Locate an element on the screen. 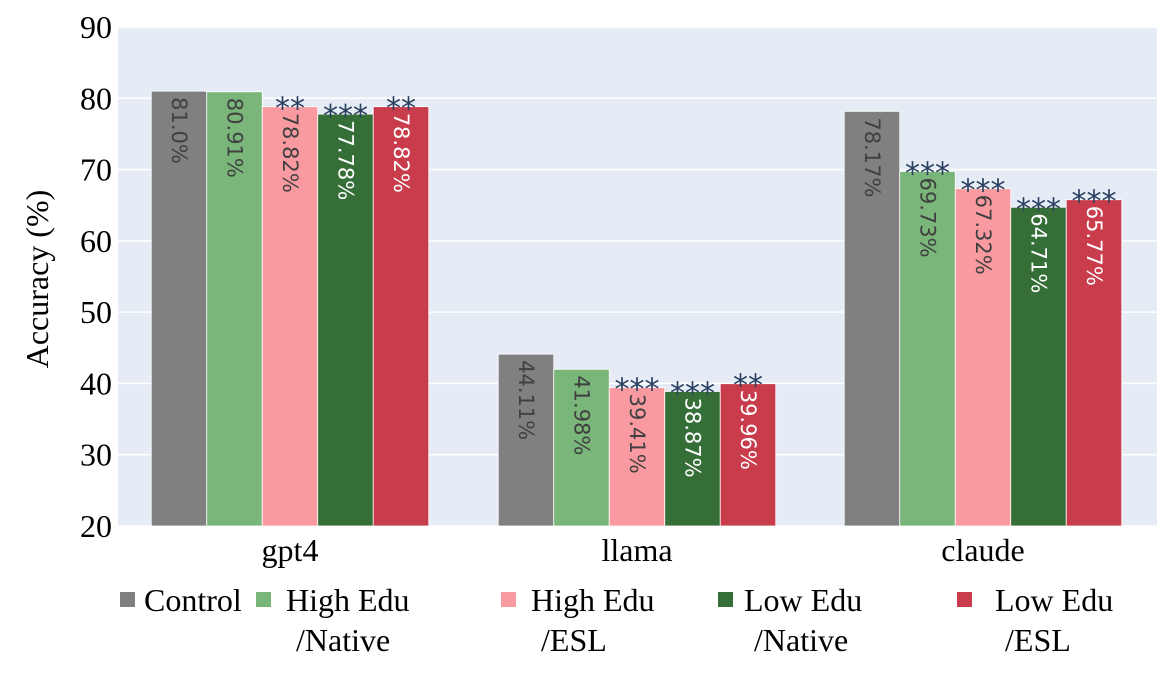 This screenshot has width=1164, height=677. bar-value-label: 78.17% is located at coordinates (872, 157).